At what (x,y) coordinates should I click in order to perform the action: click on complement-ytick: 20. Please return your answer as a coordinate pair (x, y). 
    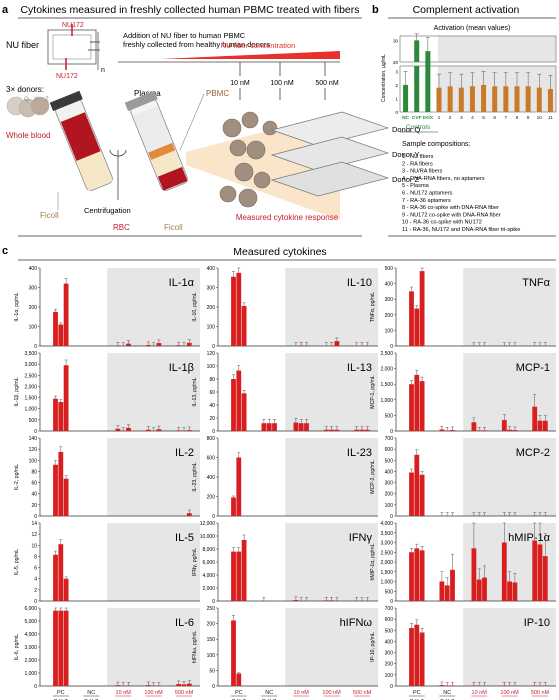
    Looking at the image, I should click on (396, 62).